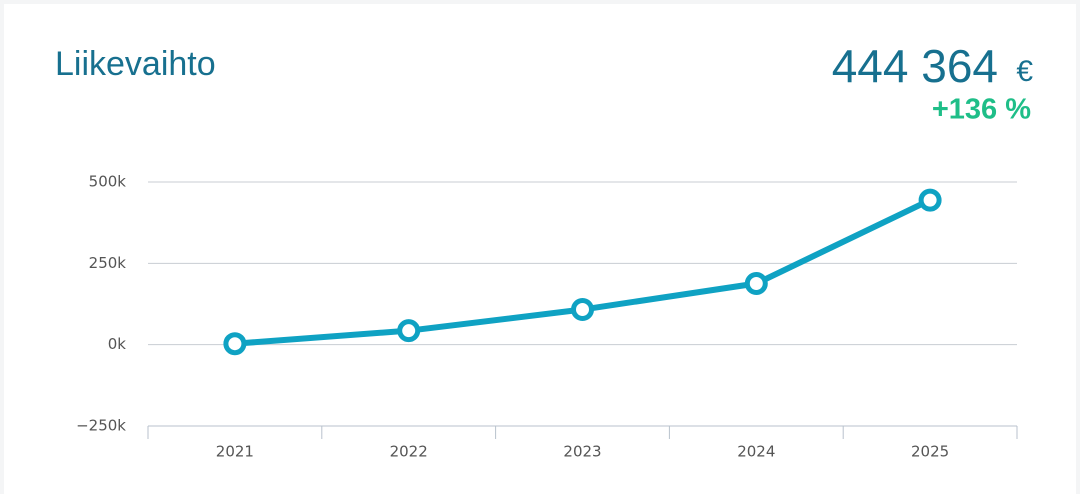 The width and height of the screenshot is (1080, 494). What do you see at coordinates (756, 452) in the screenshot?
I see `x-tick-label: 2024` at bounding box center [756, 452].